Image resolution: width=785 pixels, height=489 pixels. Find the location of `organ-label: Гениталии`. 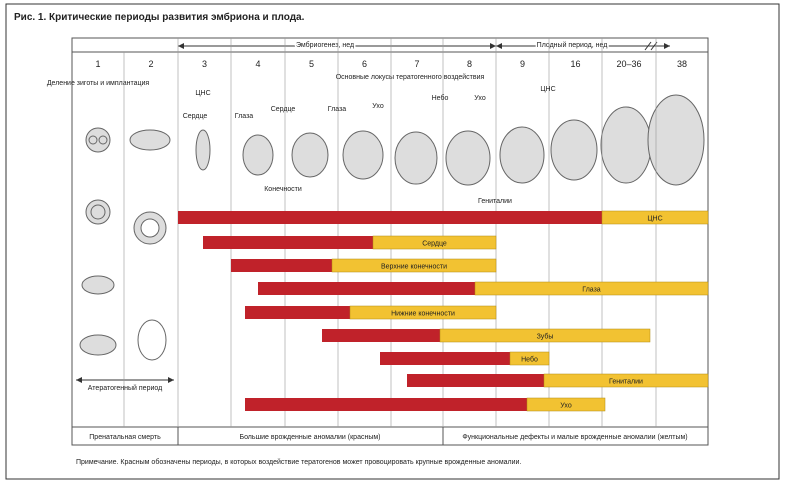

organ-label: Гениталии is located at coordinates (495, 201).